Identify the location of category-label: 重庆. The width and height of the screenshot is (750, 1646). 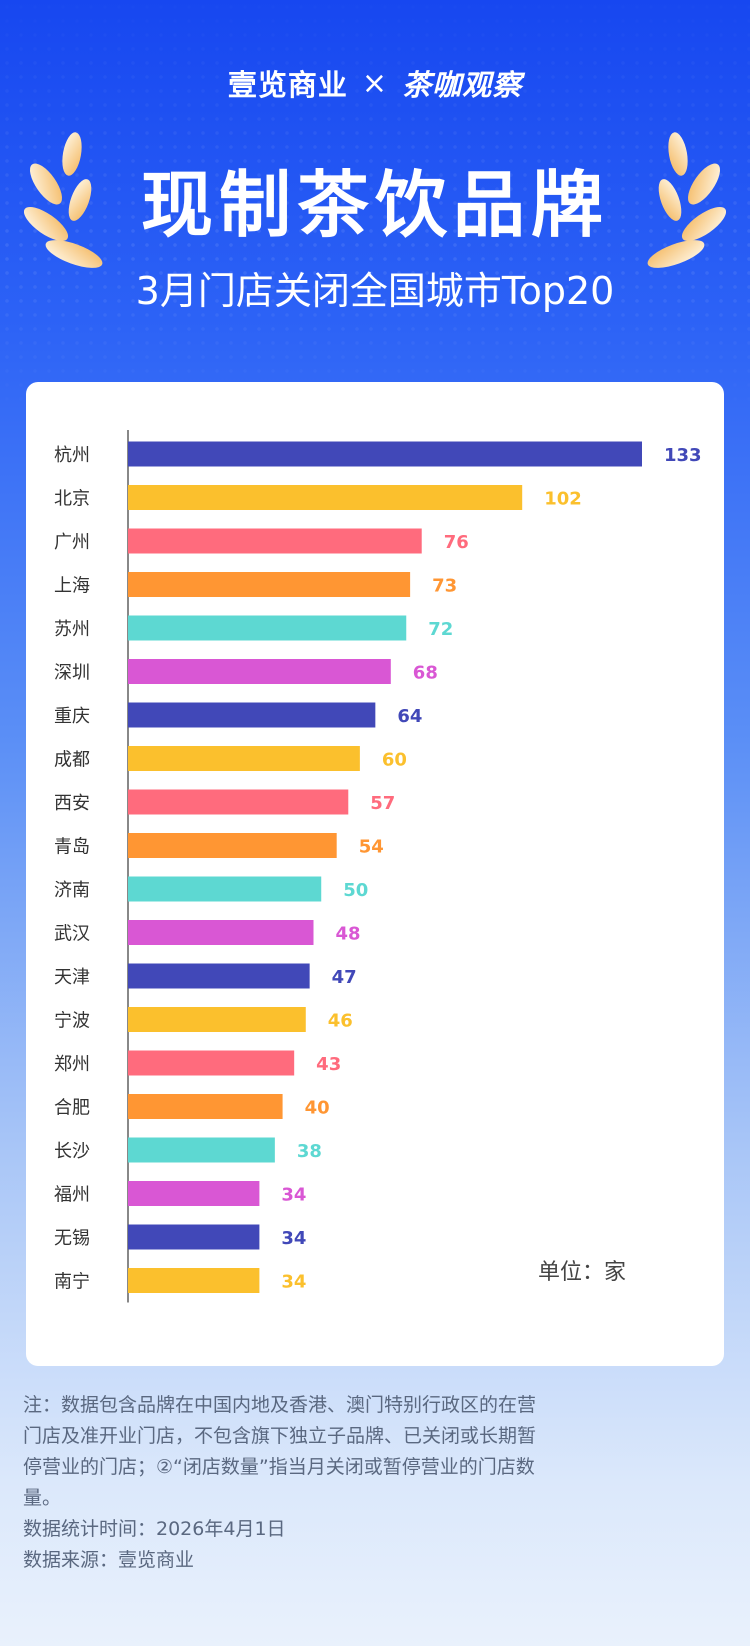
(72, 716).